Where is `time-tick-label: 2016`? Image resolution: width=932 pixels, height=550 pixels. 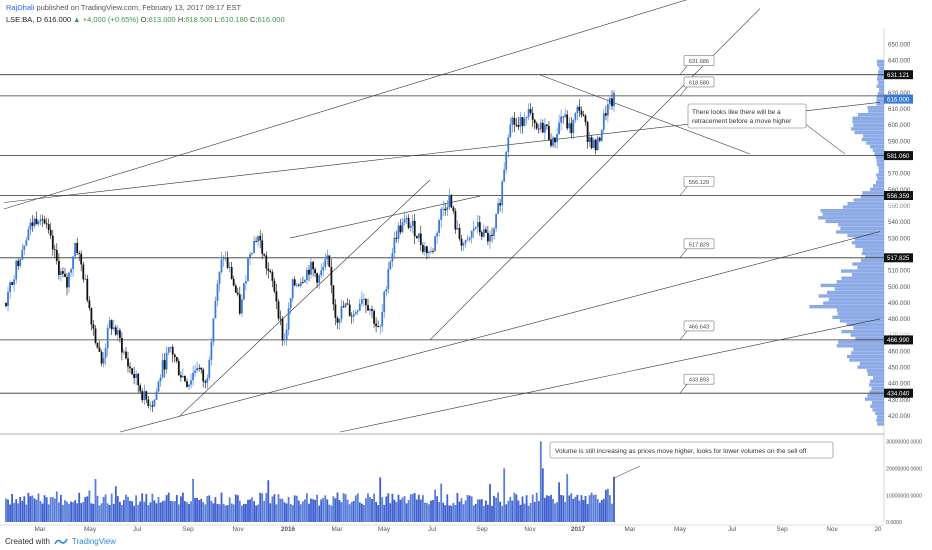 time-tick-label: 2016 is located at coordinates (288, 529).